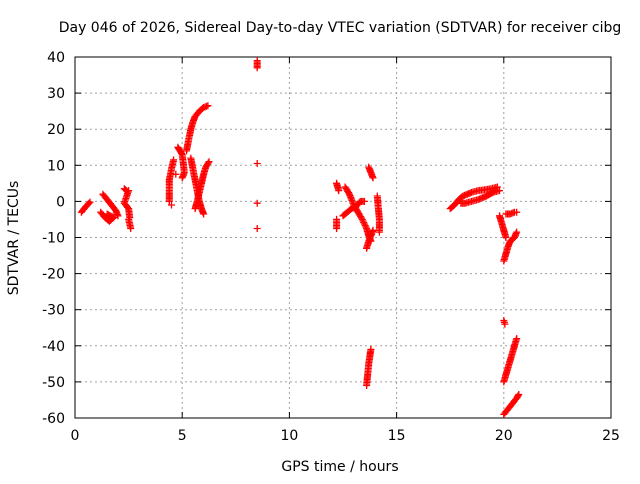 The image size is (640, 484). What do you see at coordinates (14, 238) in the screenshot?
I see `y-axis-label: SDTVAR / TECUs` at bounding box center [14, 238].